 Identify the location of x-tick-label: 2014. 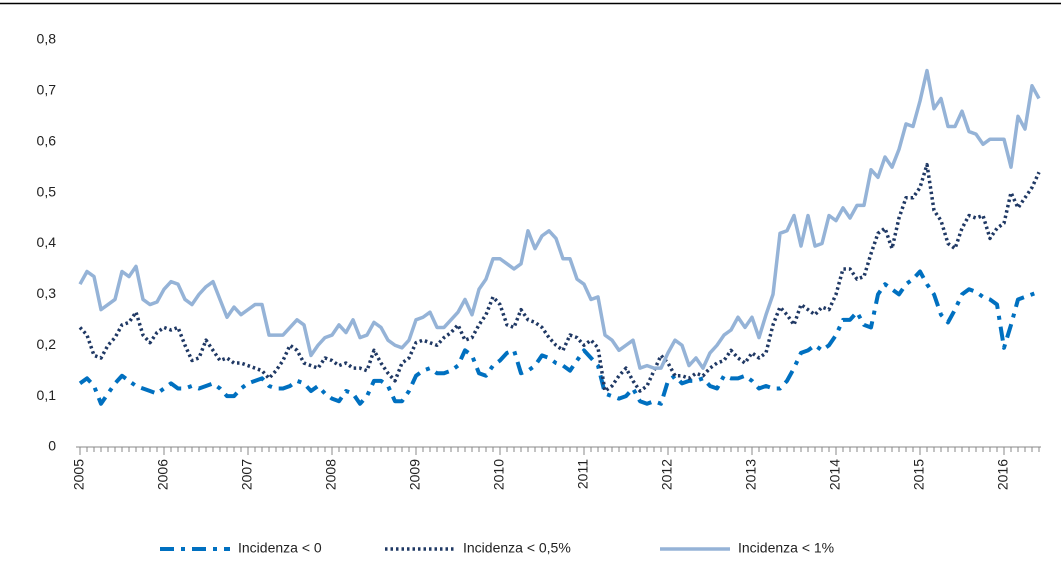
(835, 474).